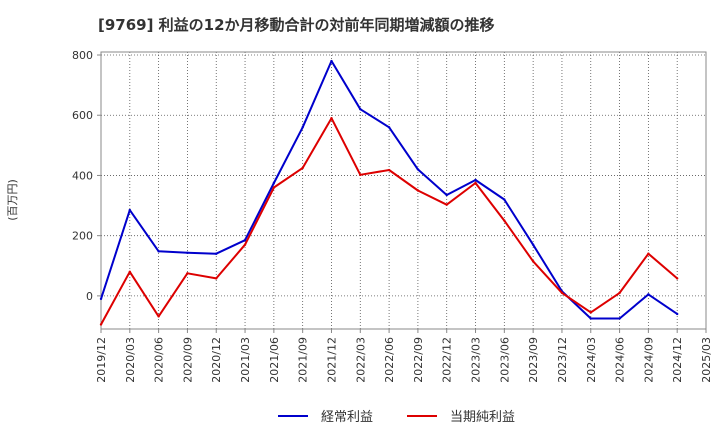  Describe the element at coordinates (706, 360) in the screenshot. I see `x-tick-label: 2025/03` at that location.